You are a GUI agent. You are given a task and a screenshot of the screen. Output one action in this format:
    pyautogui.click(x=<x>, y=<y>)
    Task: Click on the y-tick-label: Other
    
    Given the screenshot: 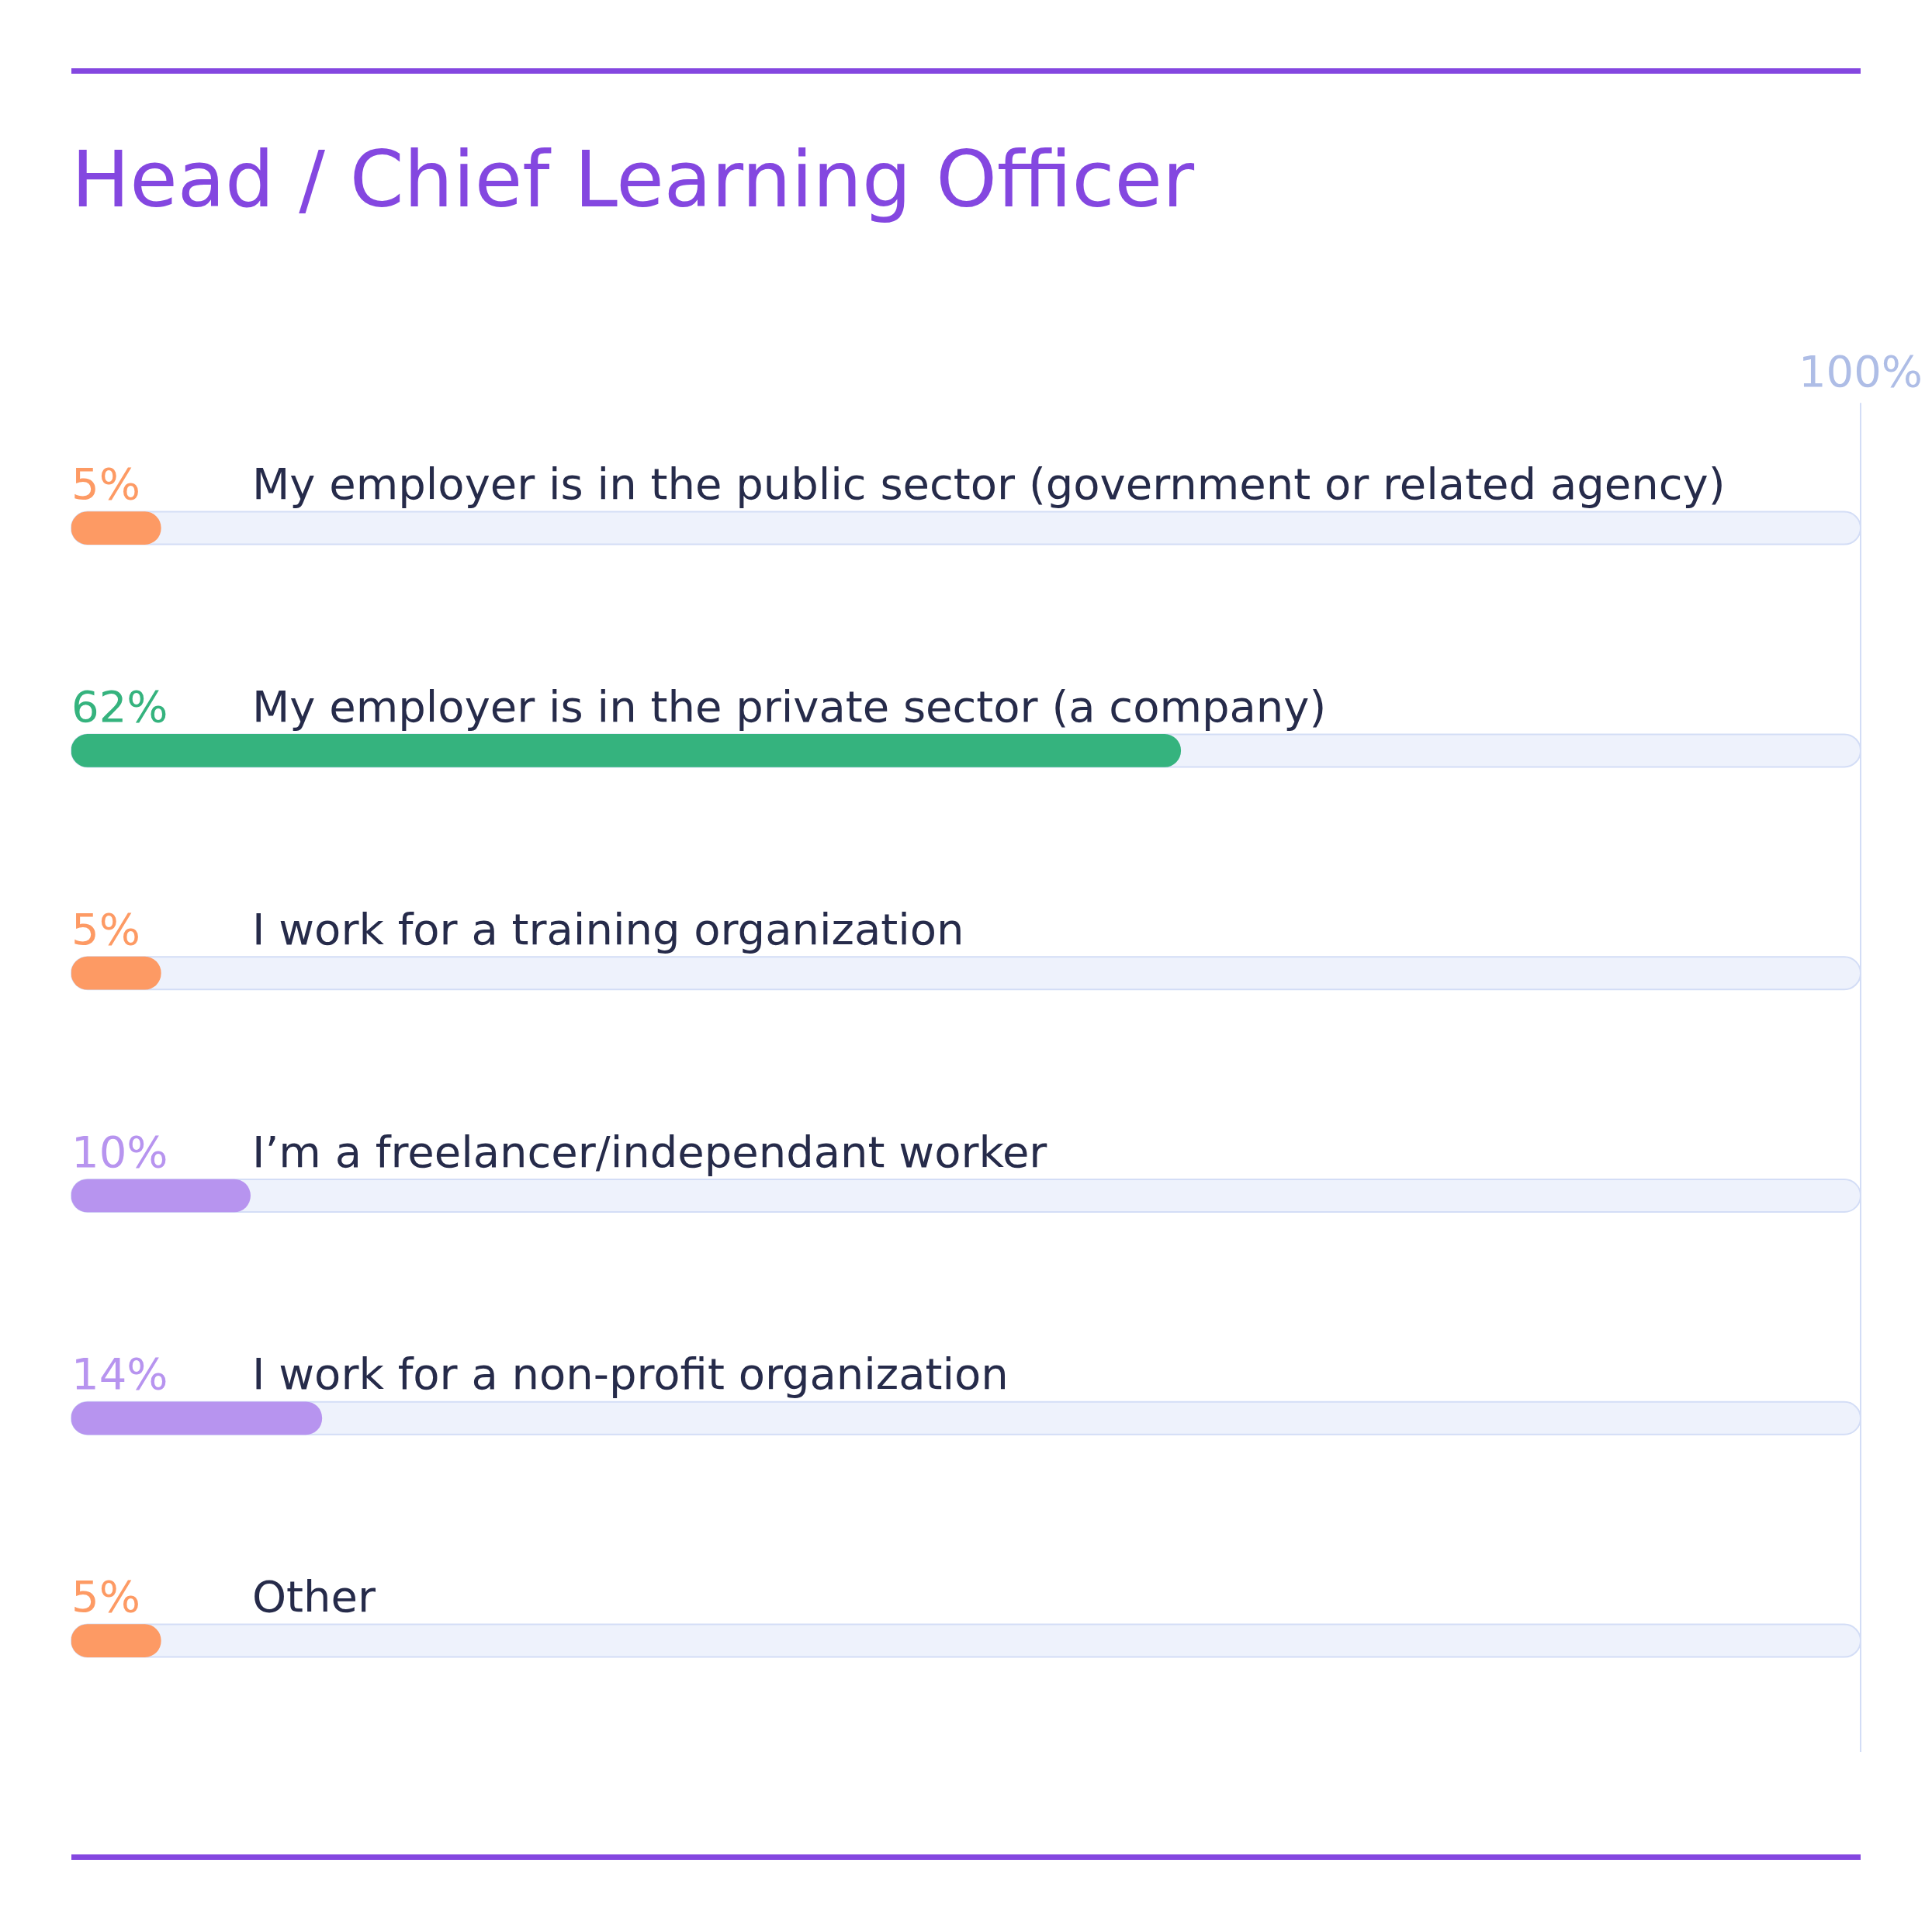 What is the action you would take?
    pyautogui.click(x=314, y=1596)
    